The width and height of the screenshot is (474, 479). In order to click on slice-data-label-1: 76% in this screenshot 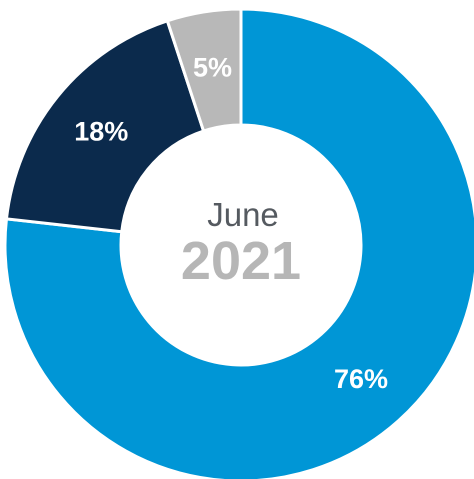, I will do `click(361, 379)`.